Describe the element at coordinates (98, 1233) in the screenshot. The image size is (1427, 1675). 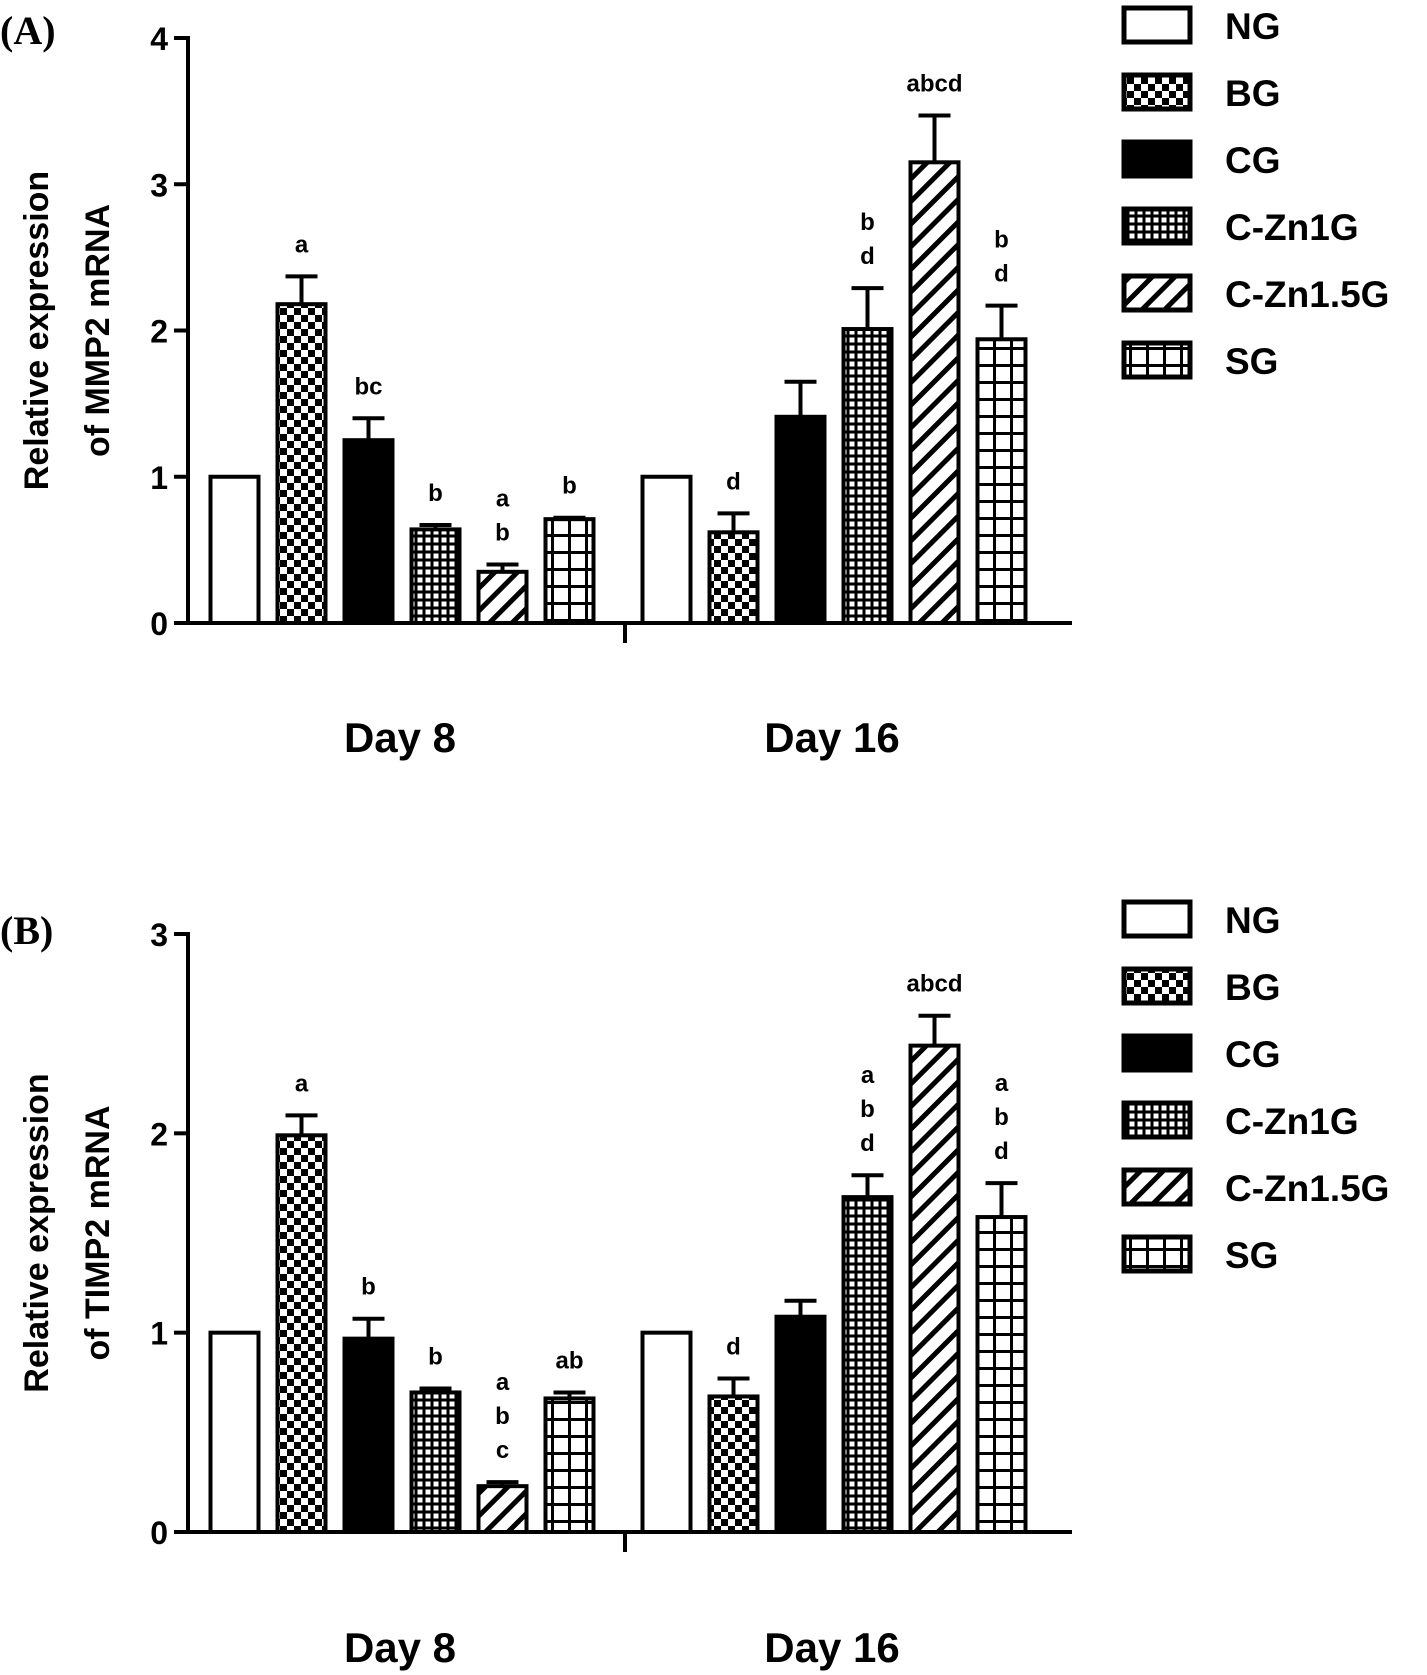
I see `y-axis-label: of TIMP2 mRNA` at that location.